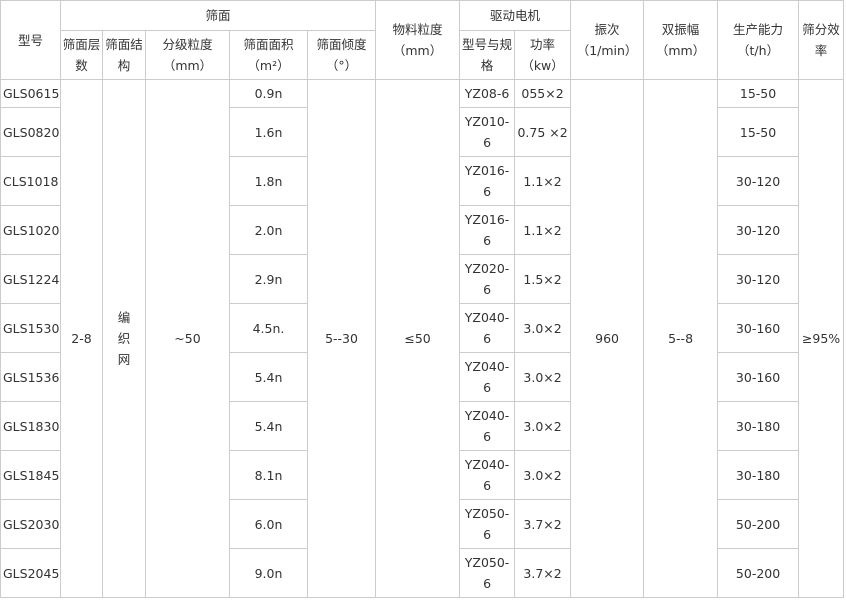 The image size is (846, 600). Describe the element at coordinates (30, 40) in the screenshot. I see `header-model: 型号` at that location.